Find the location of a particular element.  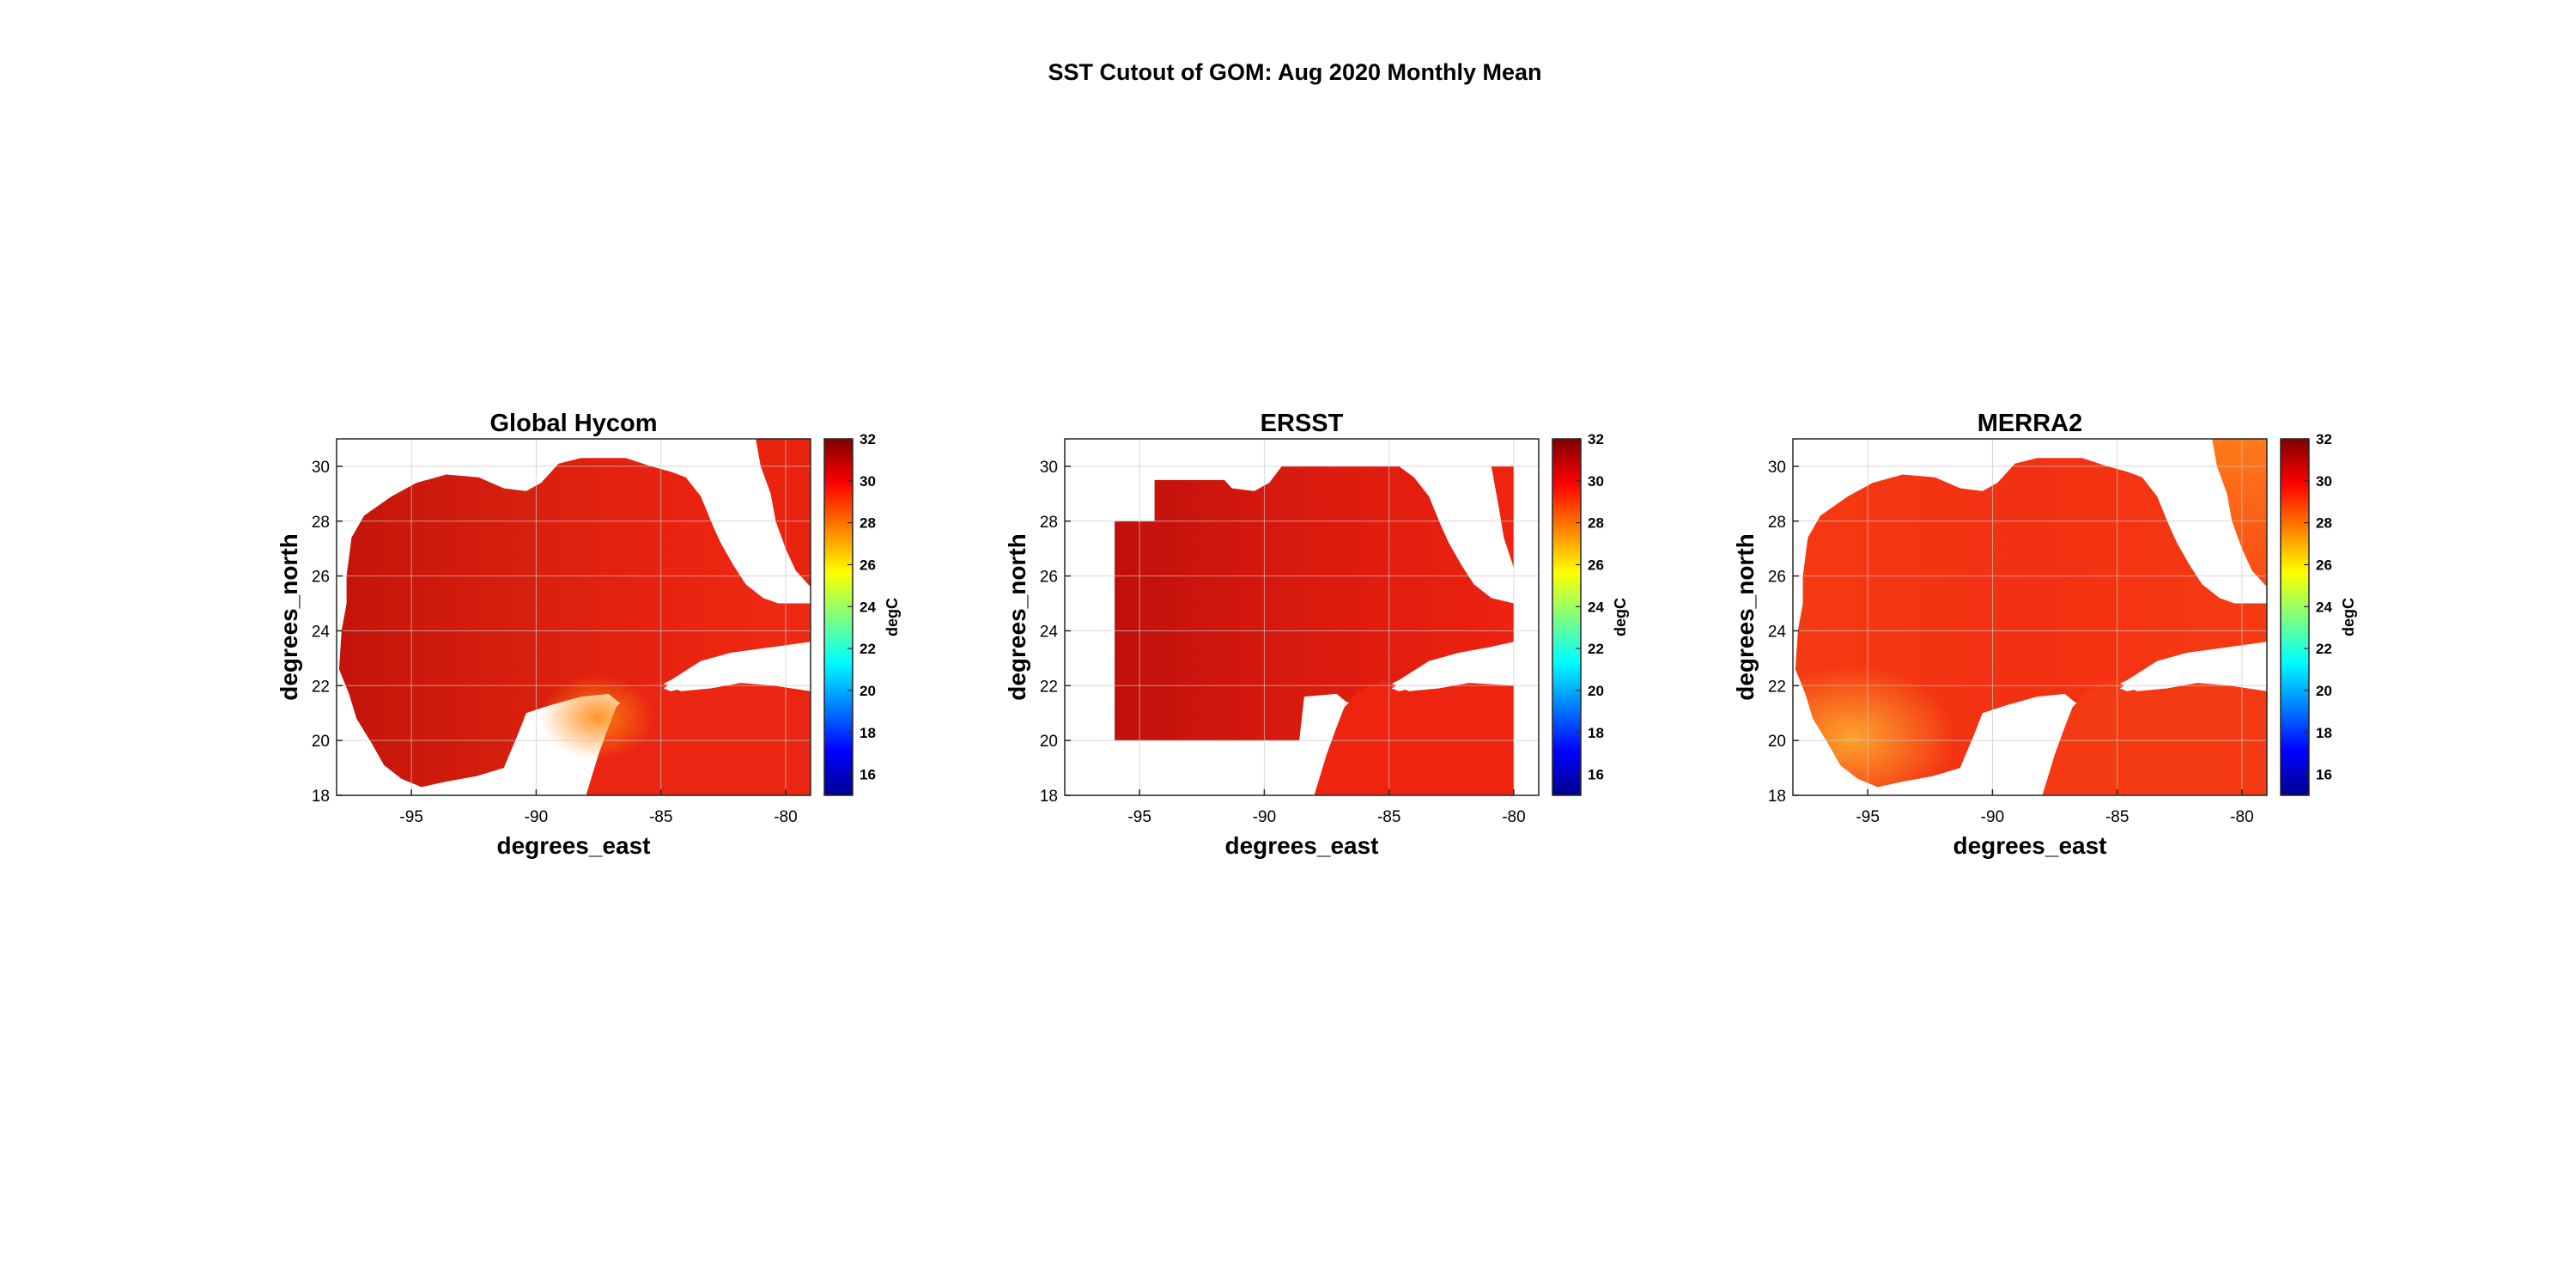

figure-title: SST Cutout of GOM: Aug 2020 Monthly Mean is located at coordinates (1295, 72).